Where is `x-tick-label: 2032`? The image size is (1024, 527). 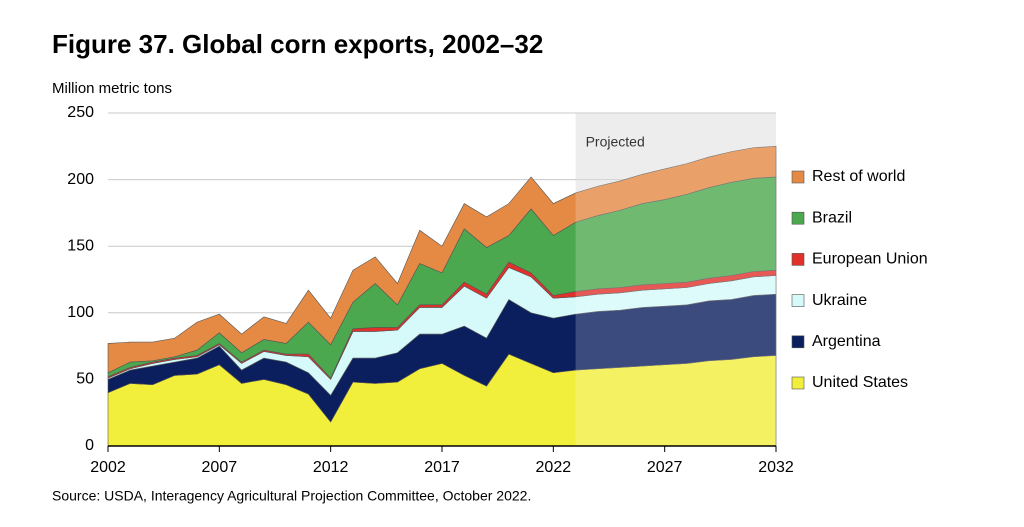 x-tick-label: 2032 is located at coordinates (776, 467).